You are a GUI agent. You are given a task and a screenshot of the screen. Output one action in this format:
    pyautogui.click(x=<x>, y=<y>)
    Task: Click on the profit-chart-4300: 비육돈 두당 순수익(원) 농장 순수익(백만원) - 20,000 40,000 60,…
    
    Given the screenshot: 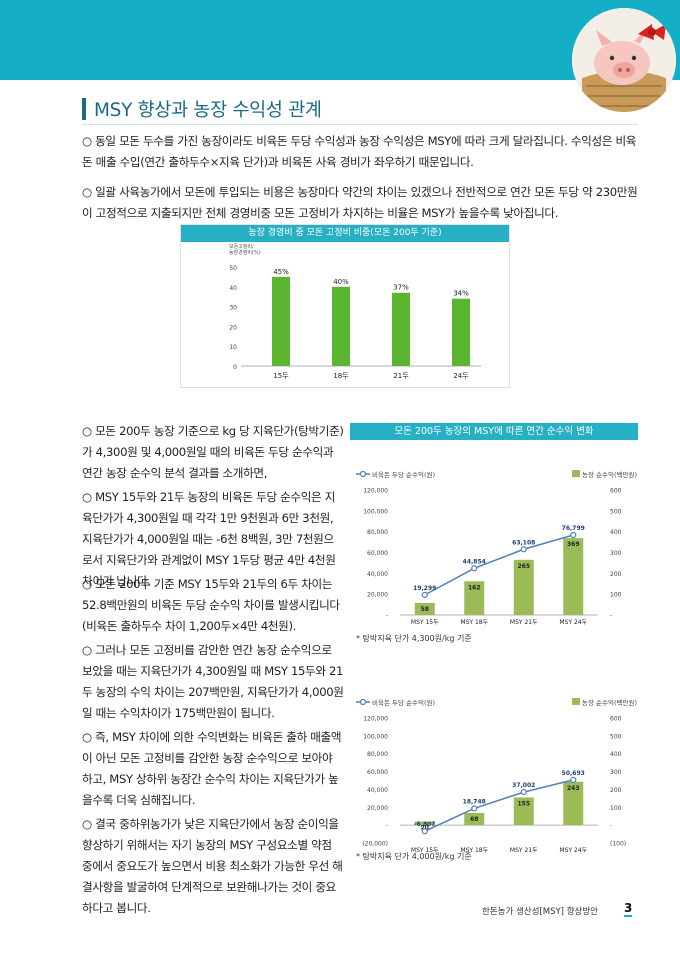 What is the action you would take?
    pyautogui.click(x=496, y=548)
    